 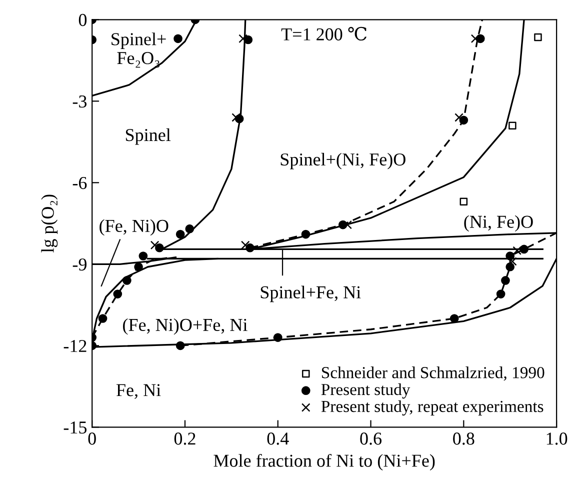 What do you see at coordinates (324, 462) in the screenshot?
I see `x-axis-title: Mole fraction of Ni to (Ni+Fe)` at bounding box center [324, 462].